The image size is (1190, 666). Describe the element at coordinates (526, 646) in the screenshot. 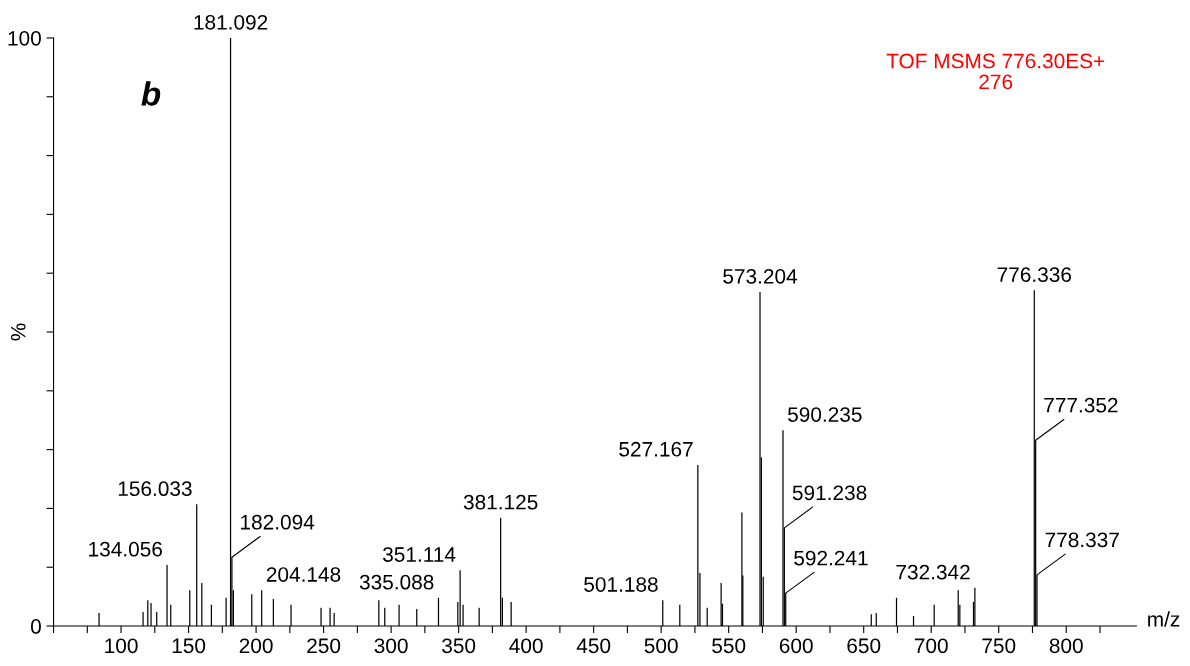

I see `x-tick-label: 400` at that location.